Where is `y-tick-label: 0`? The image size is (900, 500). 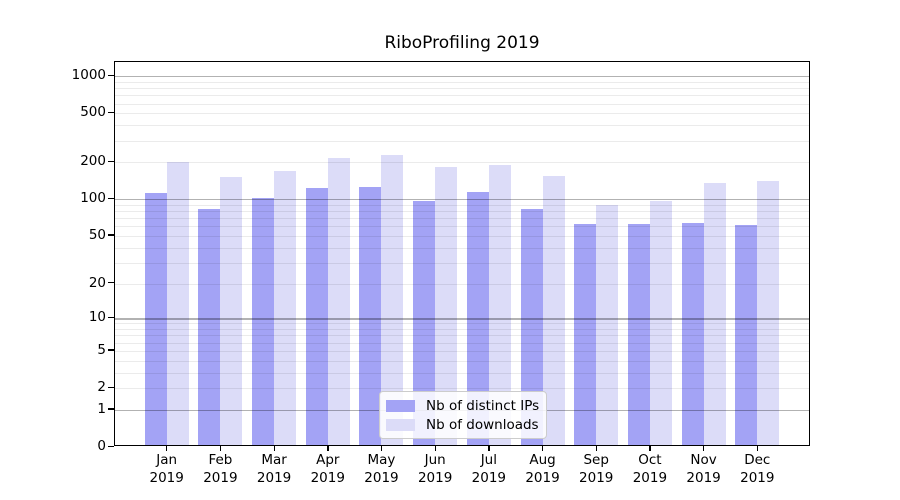
y-tick-label: 0 is located at coordinates (101, 446).